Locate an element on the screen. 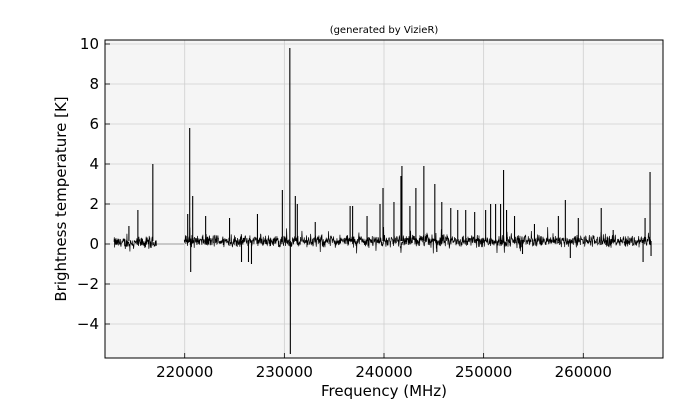  y-tick-label: 0 is located at coordinates (94, 244).